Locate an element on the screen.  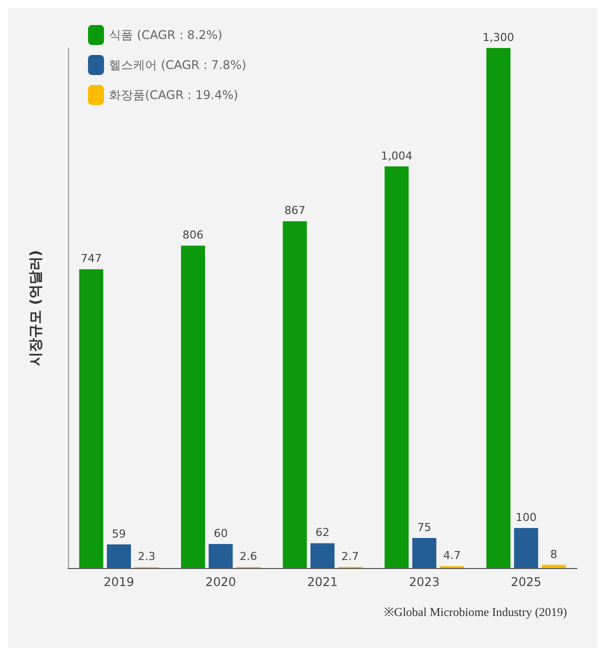
data-label: 75 is located at coordinates (424, 527).